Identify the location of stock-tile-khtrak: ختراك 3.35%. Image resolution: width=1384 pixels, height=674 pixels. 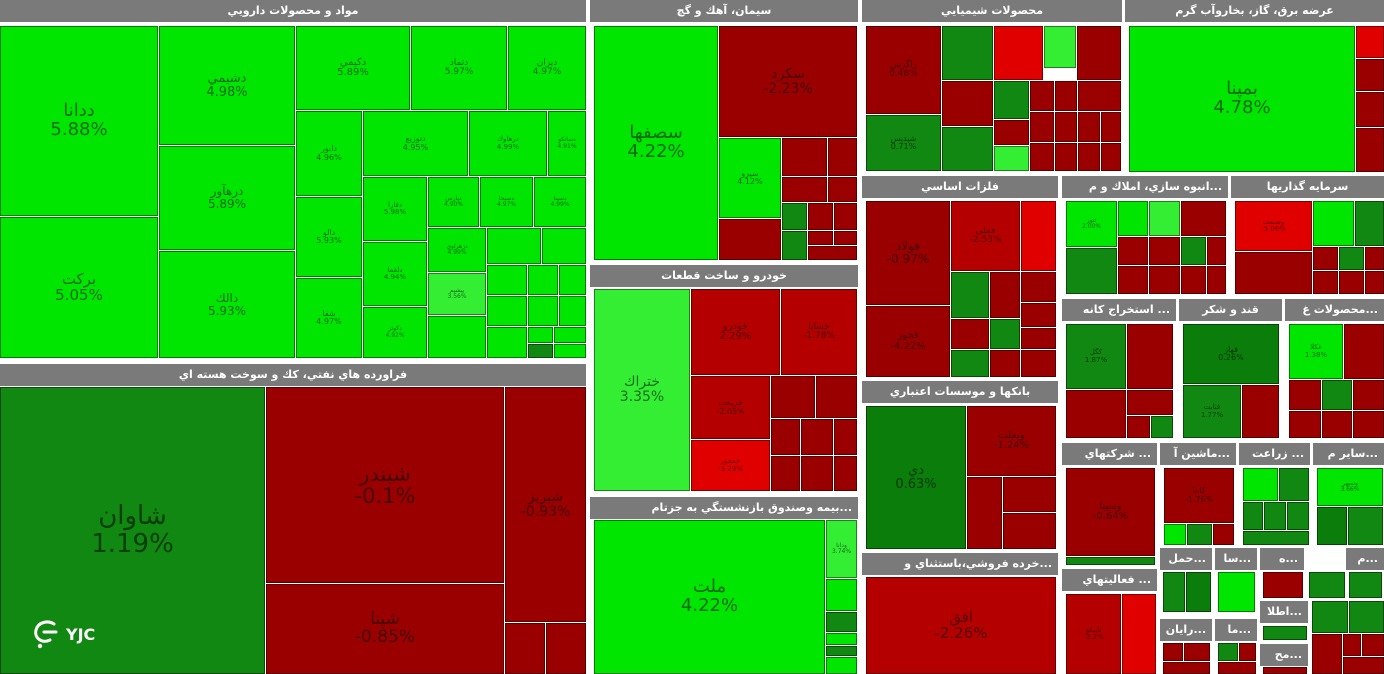
(642, 390).